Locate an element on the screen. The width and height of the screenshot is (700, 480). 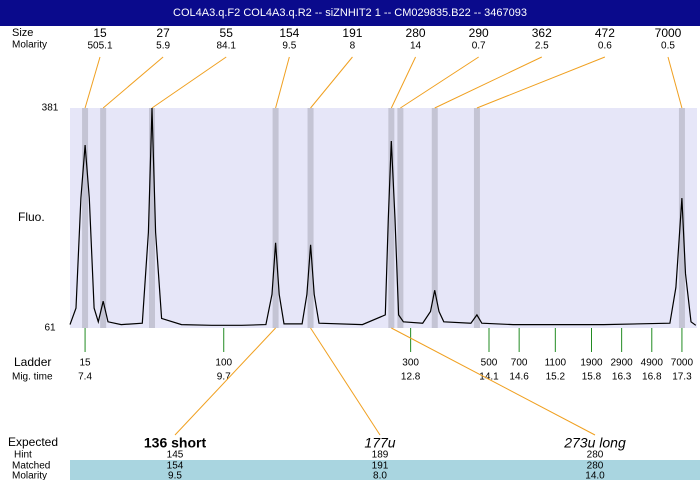
peak-molarity: 0.6 is located at coordinates (605, 46).